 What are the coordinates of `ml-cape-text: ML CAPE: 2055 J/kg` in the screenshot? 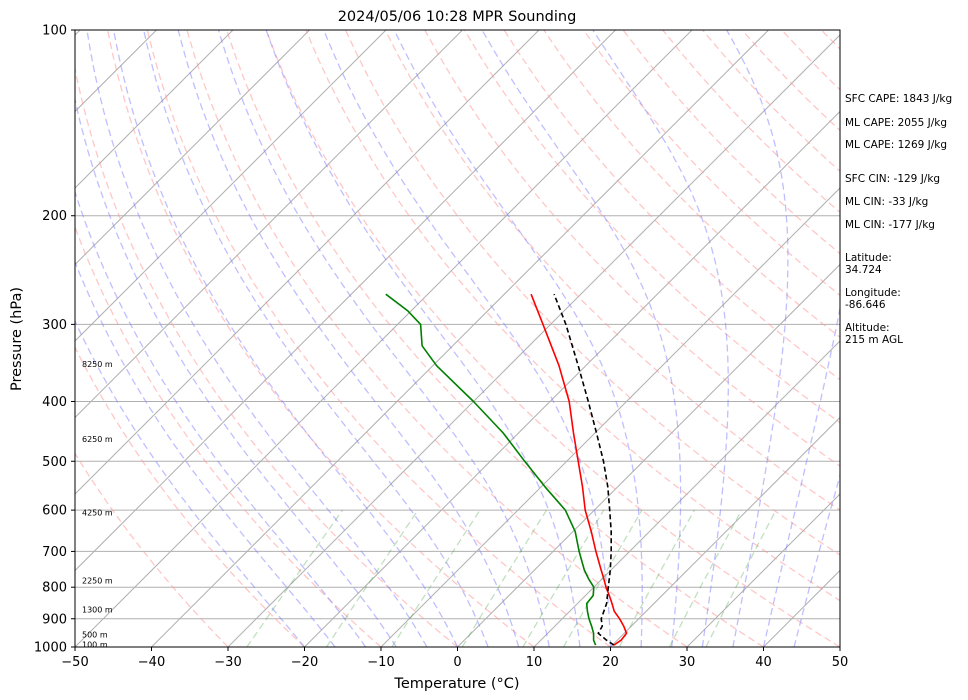 It's located at (896, 123).